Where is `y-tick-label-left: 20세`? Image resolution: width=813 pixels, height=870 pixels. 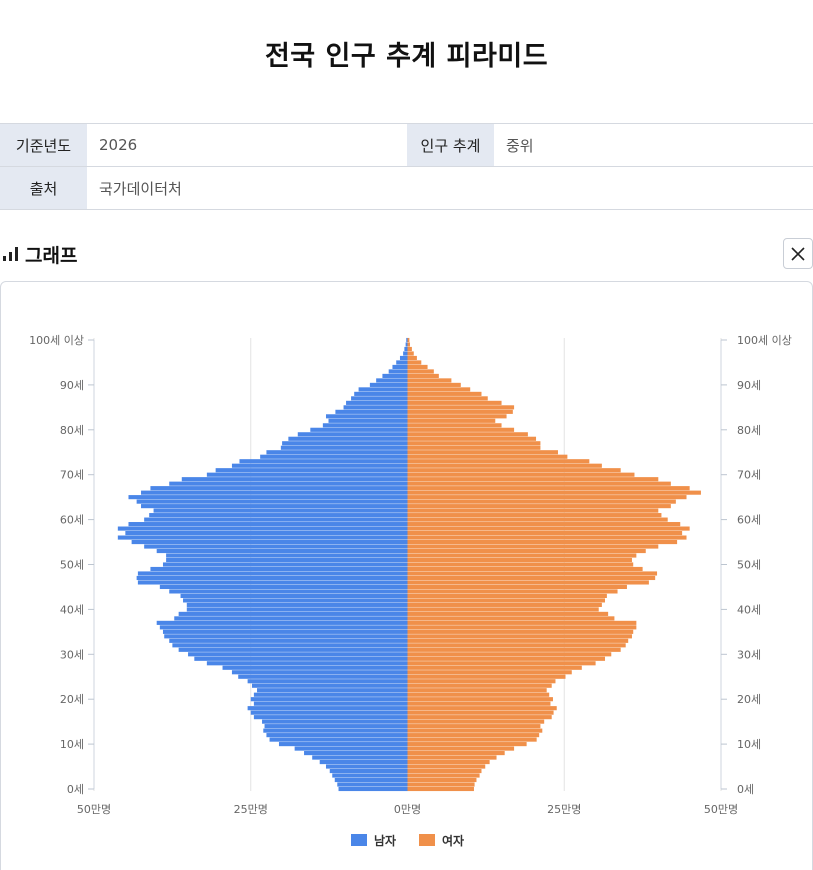 y-tick-label-left: 20세 is located at coordinates (72, 699).